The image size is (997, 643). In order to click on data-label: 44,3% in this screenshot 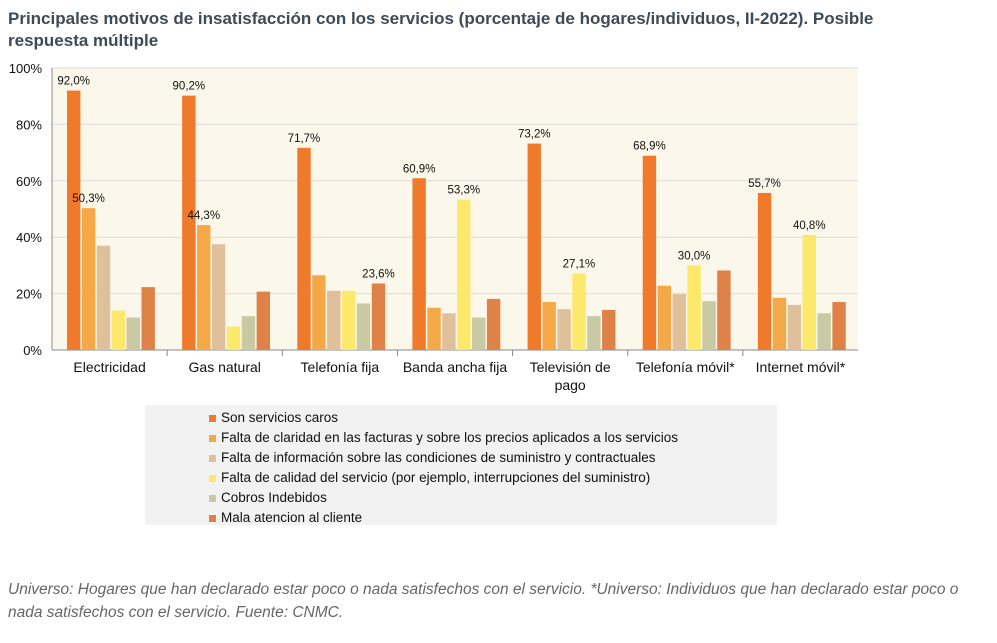, I will do `click(203, 216)`.